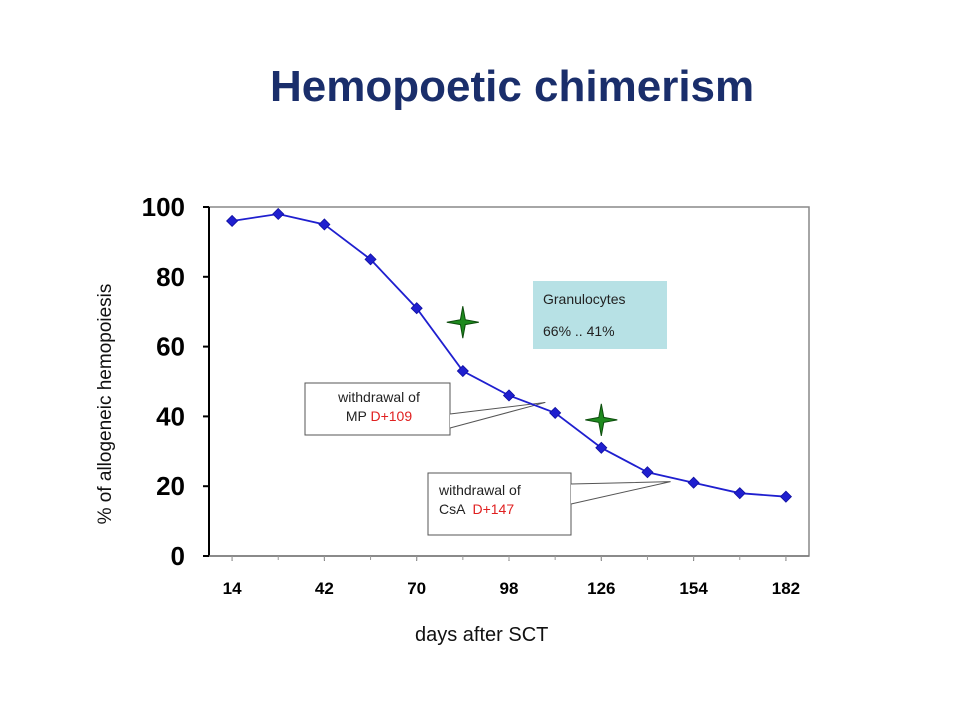 Image resolution: width=960 pixels, height=720 pixels. What do you see at coordinates (379, 397) in the screenshot?
I see `annotation-mp-line1: withdrawal of` at bounding box center [379, 397].